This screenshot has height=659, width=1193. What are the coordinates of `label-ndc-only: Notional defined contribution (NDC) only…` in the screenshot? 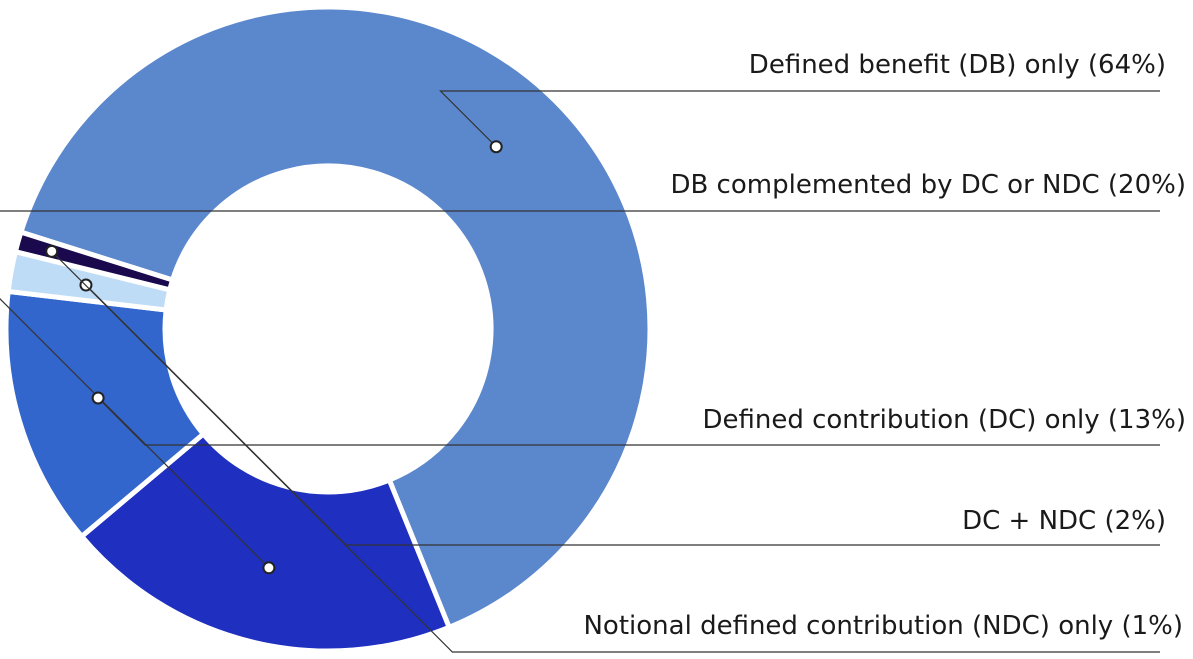 It's located at (883, 626).